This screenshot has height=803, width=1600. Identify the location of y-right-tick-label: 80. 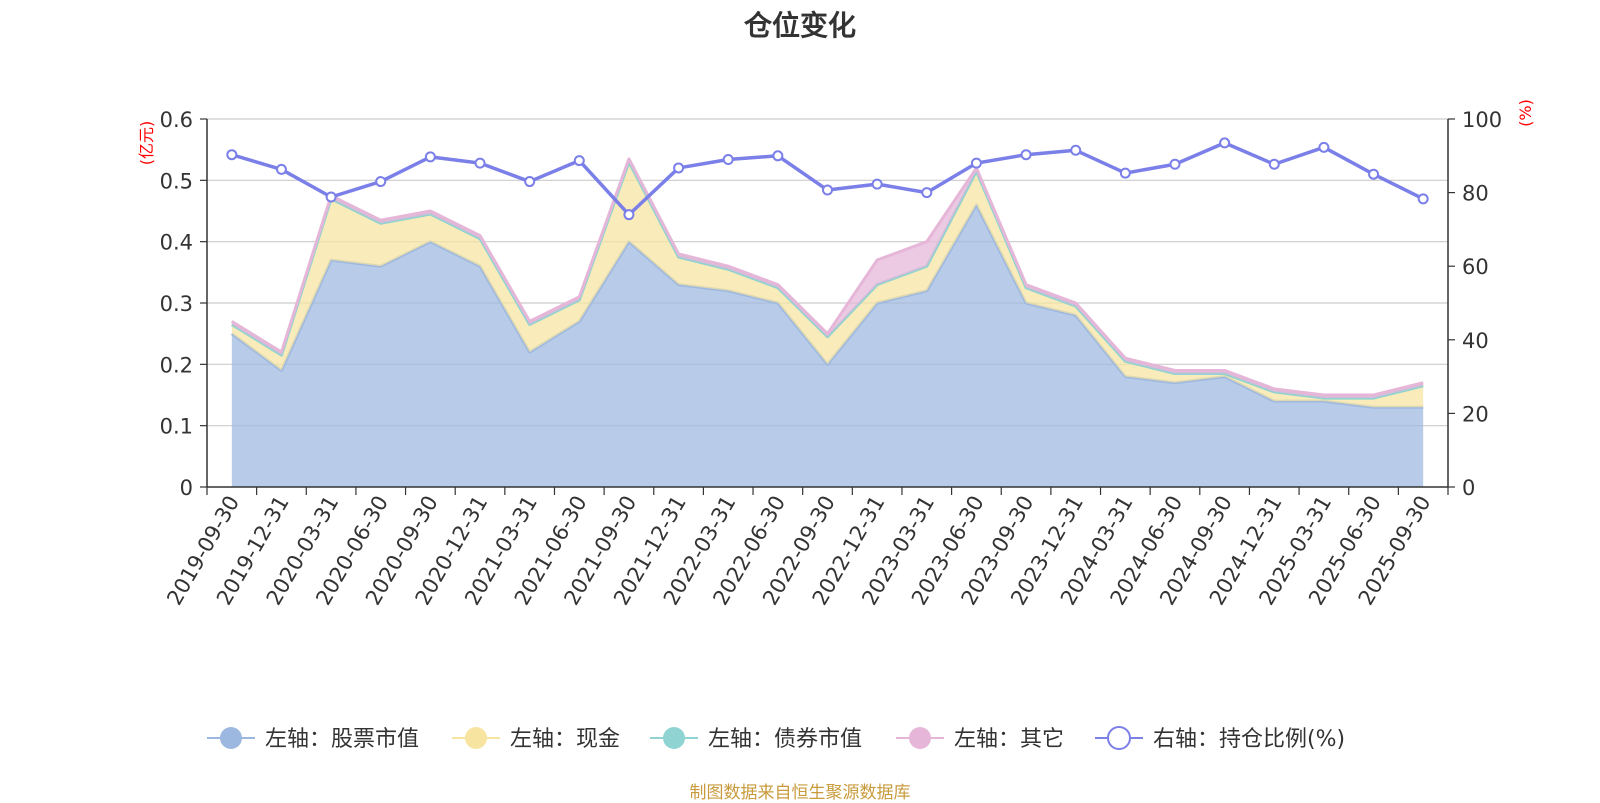
(1475, 194).